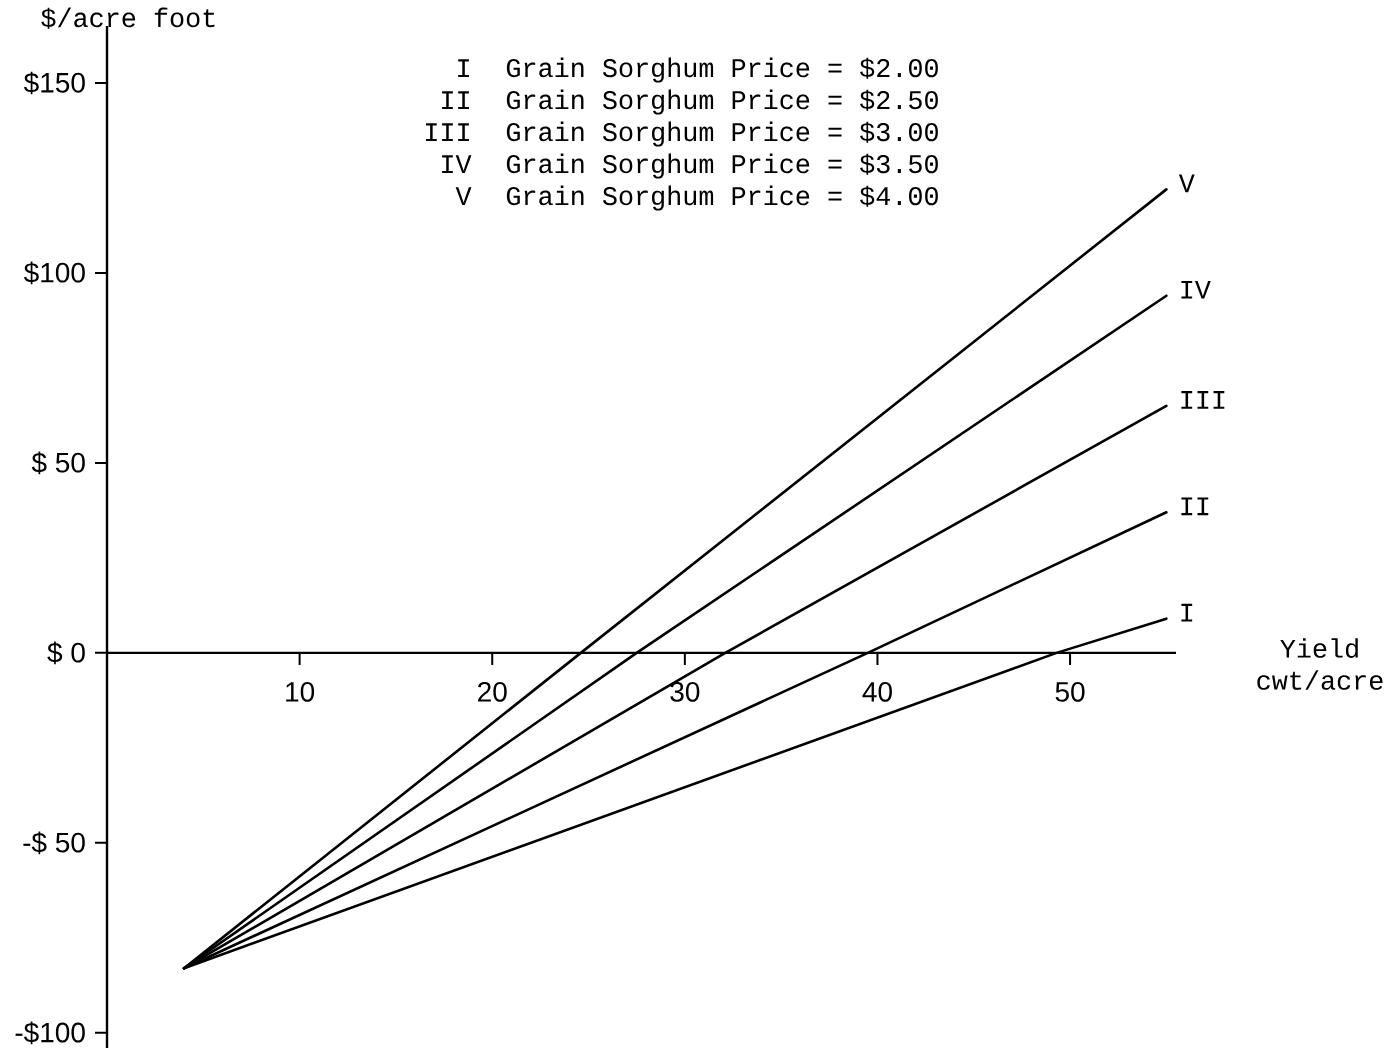  What do you see at coordinates (1070, 691) in the screenshot?
I see `x-tick-label: 50` at bounding box center [1070, 691].